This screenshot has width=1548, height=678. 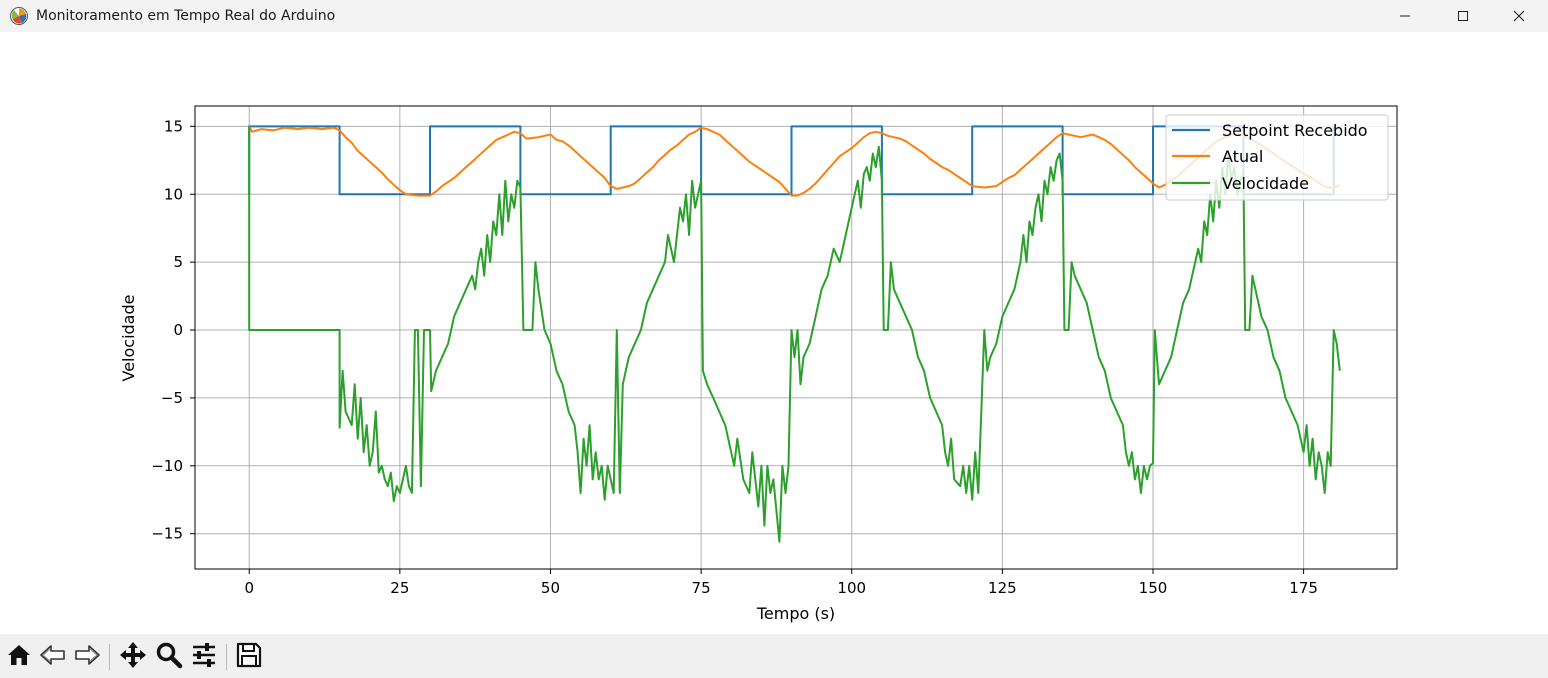 What do you see at coordinates (128, 338) in the screenshot?
I see `y-axis-label: Velocidade` at bounding box center [128, 338].